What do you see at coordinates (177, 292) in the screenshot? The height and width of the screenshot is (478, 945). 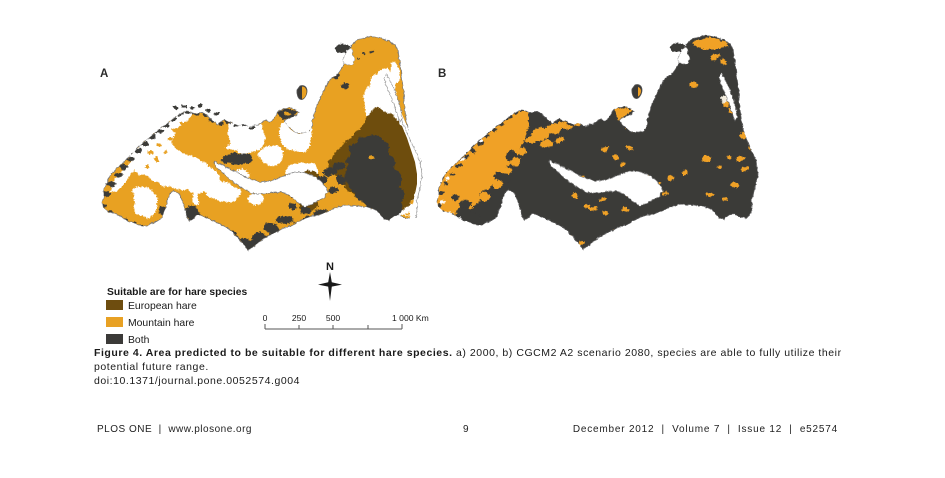 I see `svg-text: Suitable are for hare species` at bounding box center [177, 292].